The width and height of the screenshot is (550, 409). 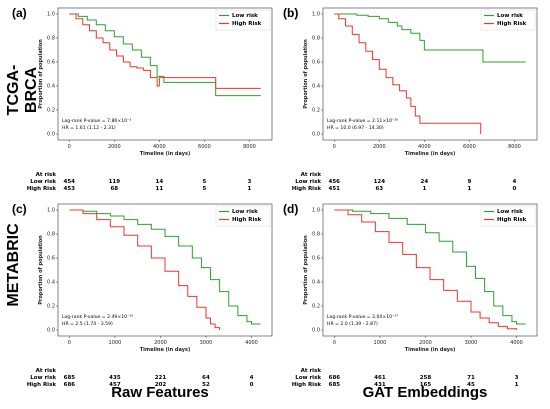 I want to click on risk-count: 45, so click(x=471, y=385).